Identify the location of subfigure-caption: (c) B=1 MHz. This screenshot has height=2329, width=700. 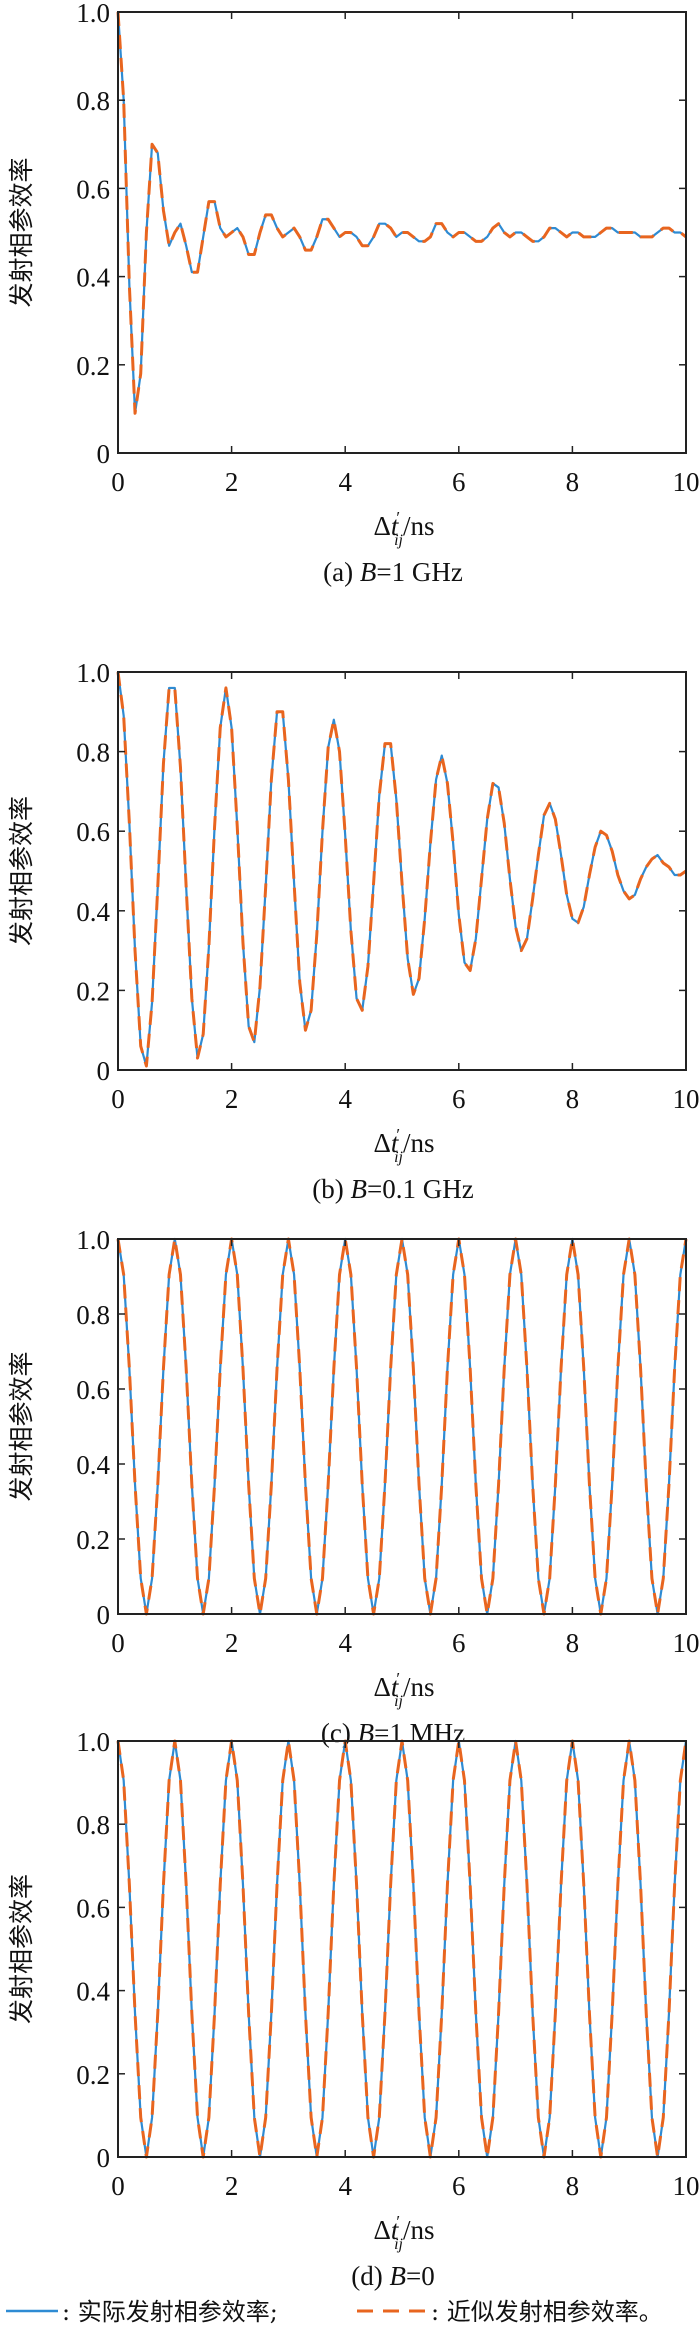
(393, 1733).